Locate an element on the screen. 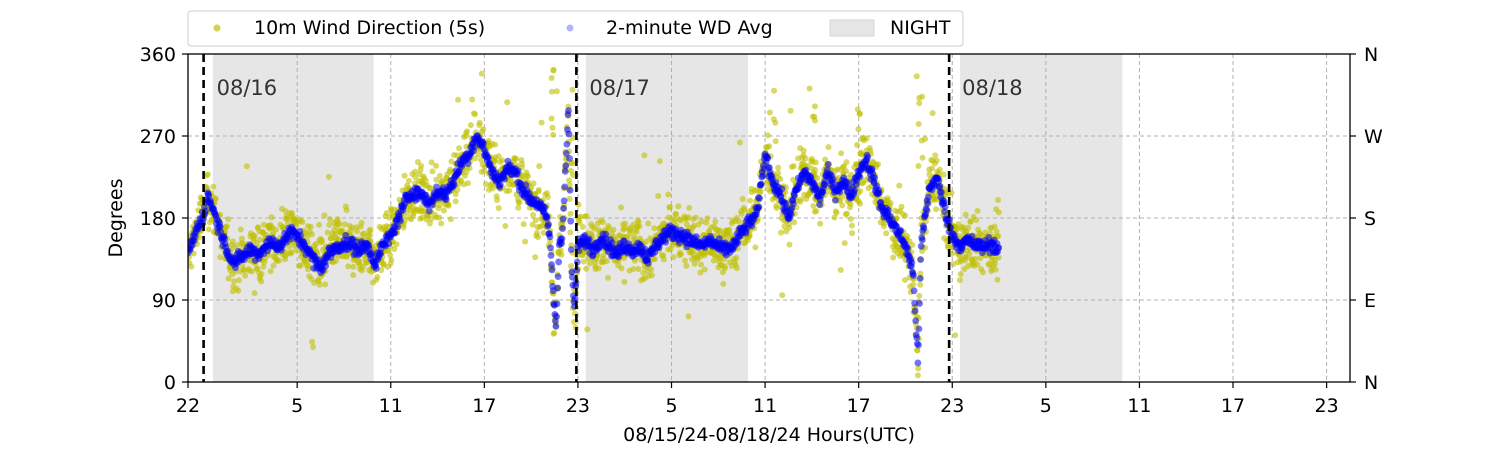 The width and height of the screenshot is (1500, 450). legend-label-wind-direction: 10m Wind Direction (5s) is located at coordinates (369, 28).